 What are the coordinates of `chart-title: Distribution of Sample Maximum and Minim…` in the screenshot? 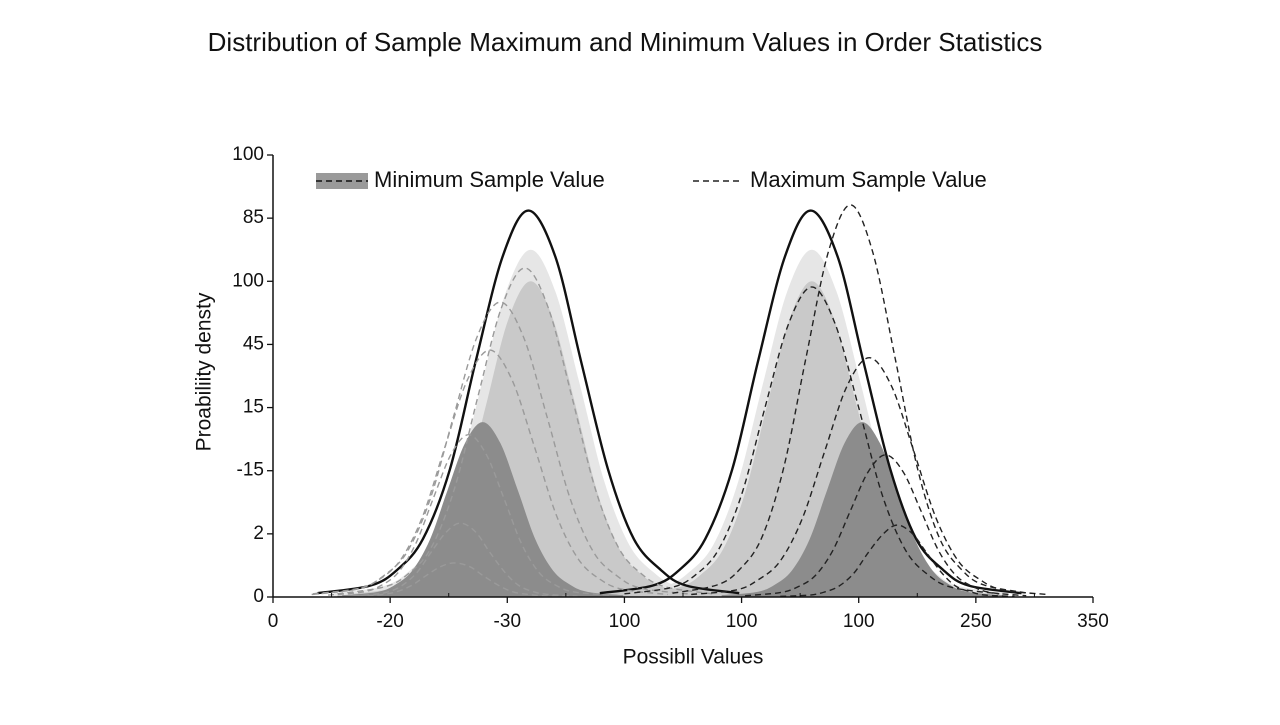 It's located at (625, 42).